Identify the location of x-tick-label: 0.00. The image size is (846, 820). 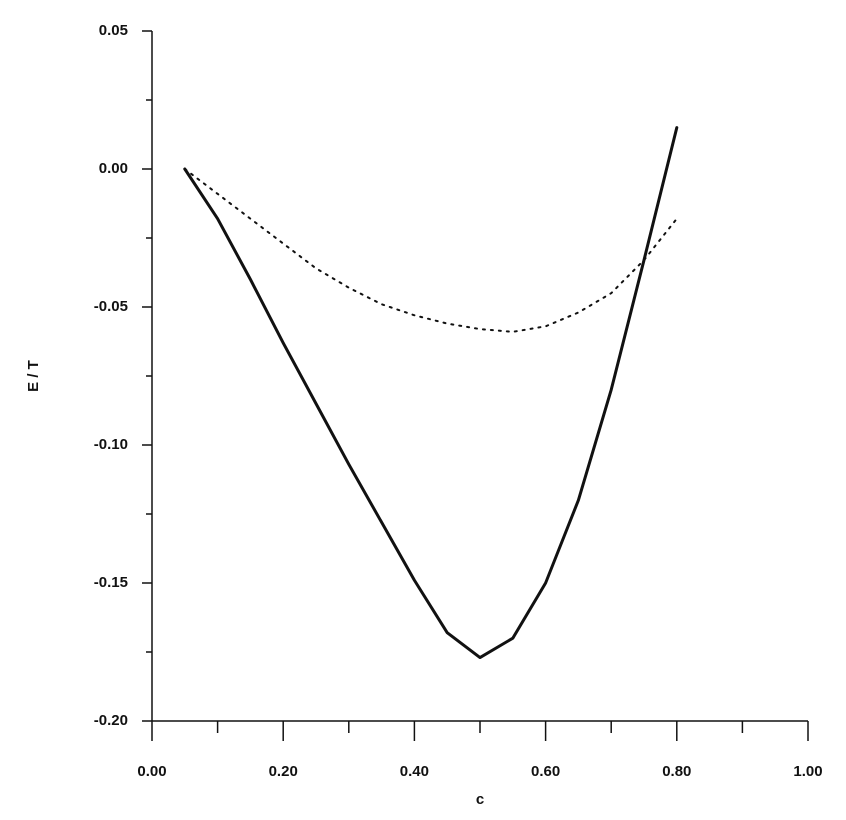
(151, 771).